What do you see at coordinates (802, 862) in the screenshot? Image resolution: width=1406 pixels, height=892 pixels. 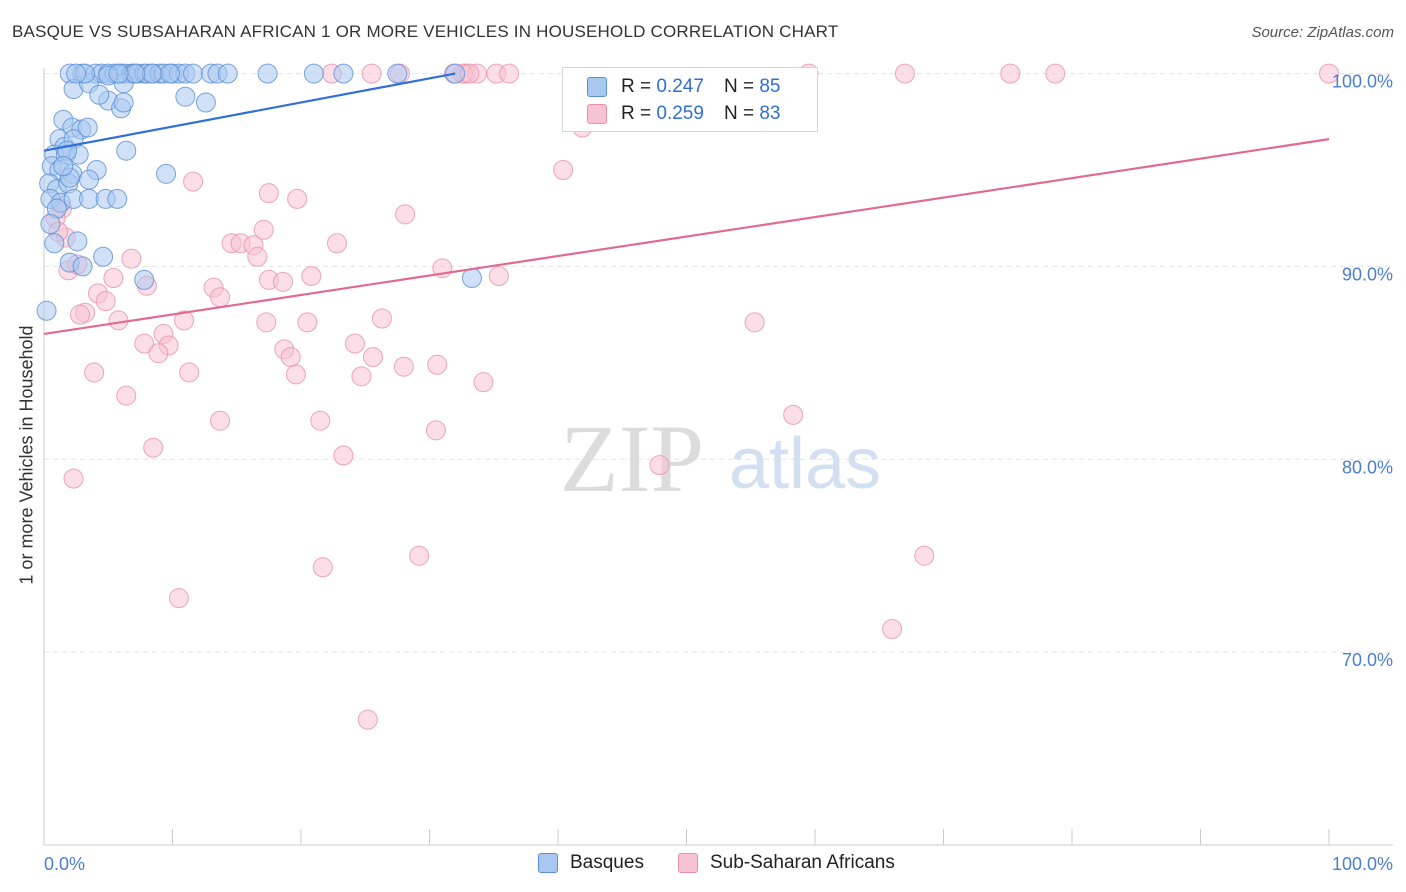 I see `series-legend-subsaharan-label: Sub-Saharan Africans` at bounding box center [802, 862].